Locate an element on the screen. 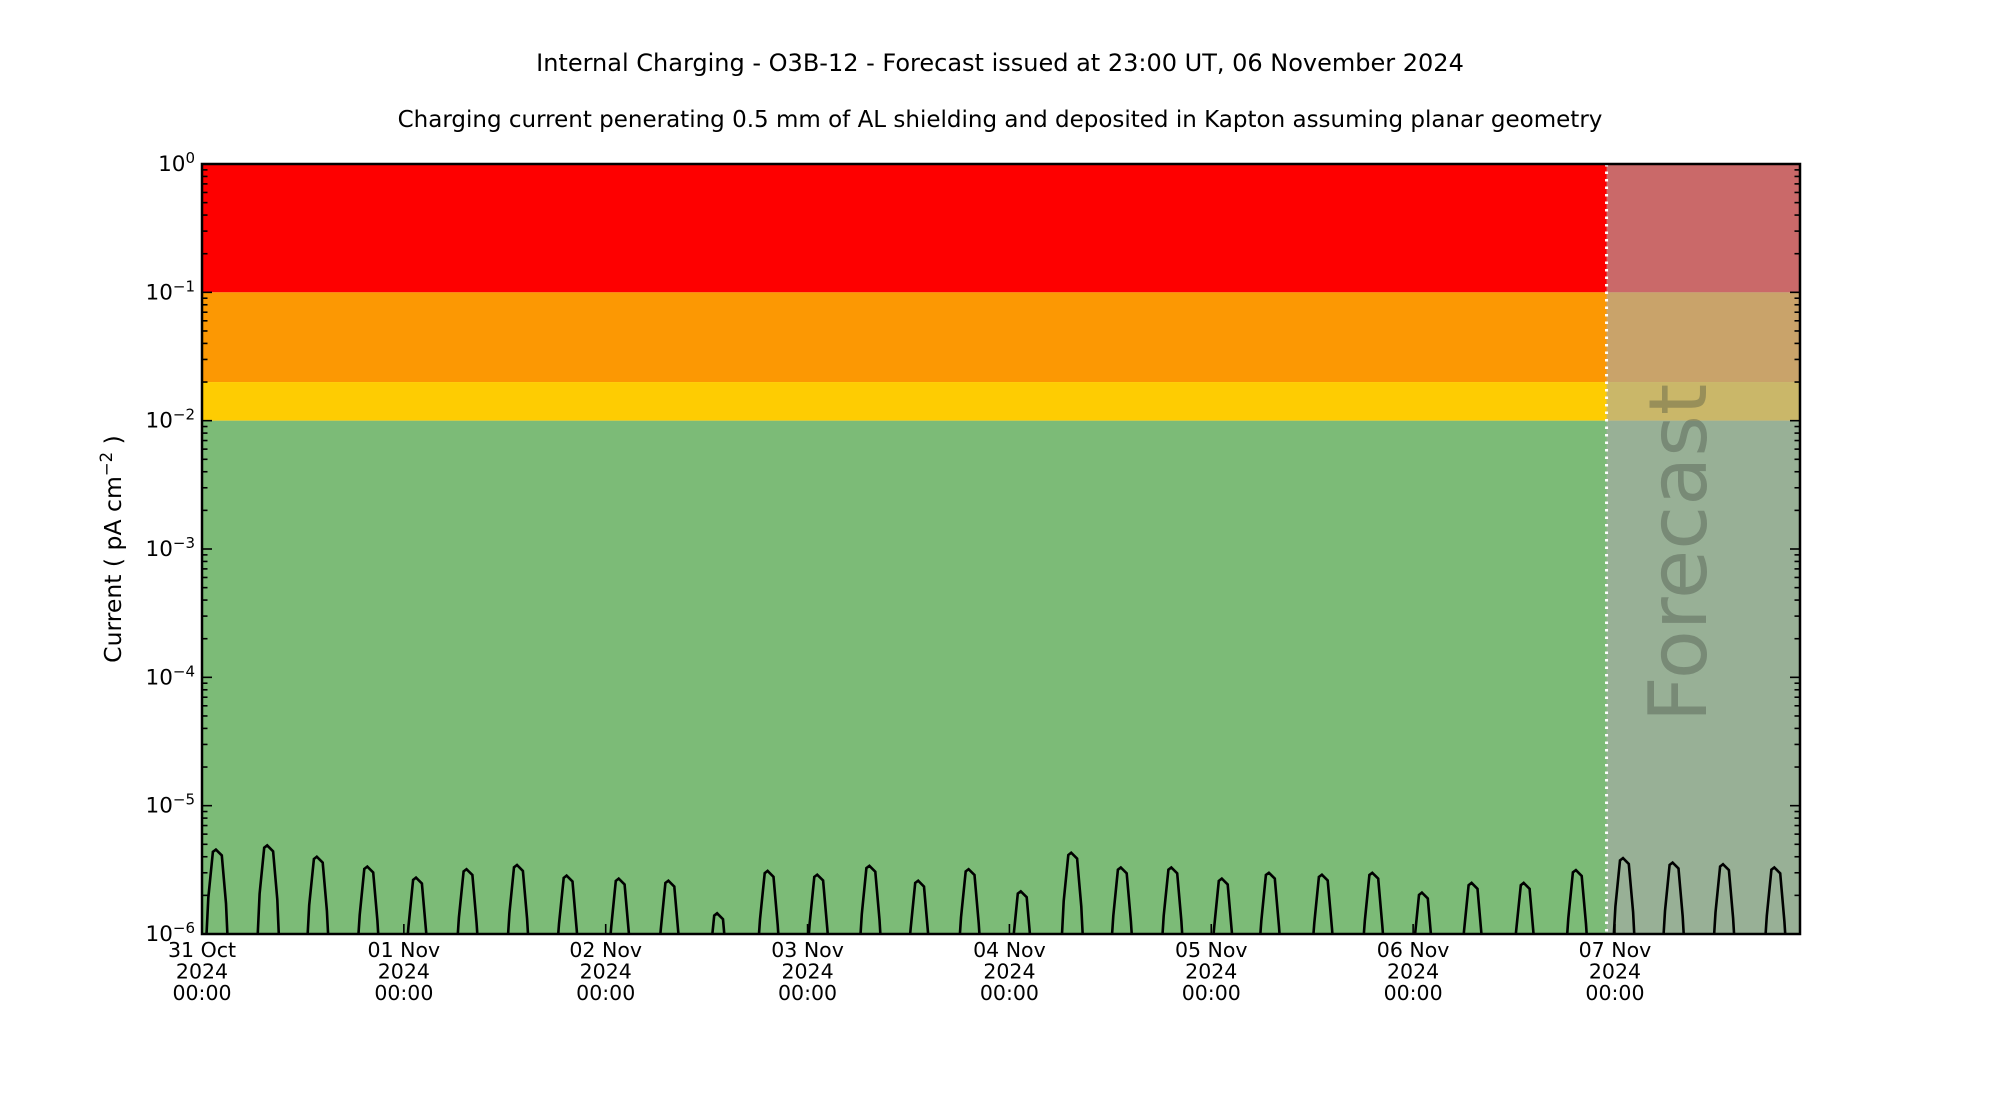  y-axis-tick-labels: 10⁰ 10⁻¹ 10⁻² 10⁻³ 10⁻⁴ 10⁻⁵ 10⁻⁶ is located at coordinates (170, 548).